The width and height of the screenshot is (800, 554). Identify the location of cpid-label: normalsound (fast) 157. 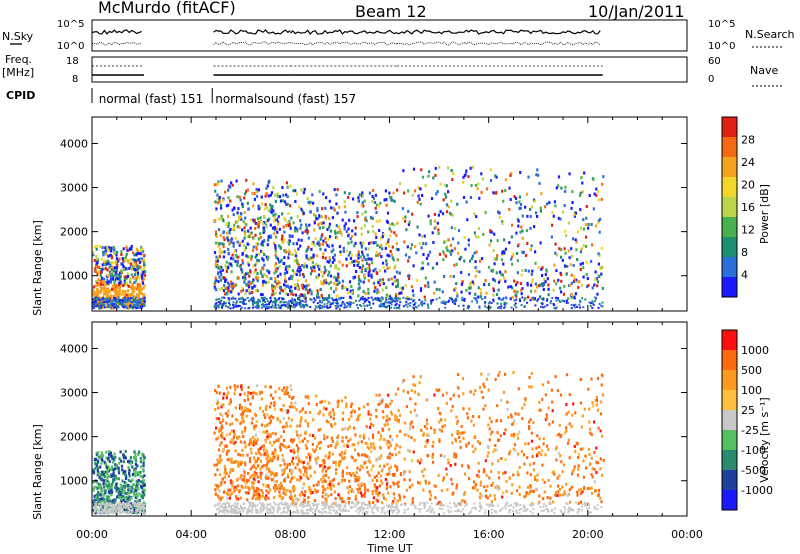
(285, 99).